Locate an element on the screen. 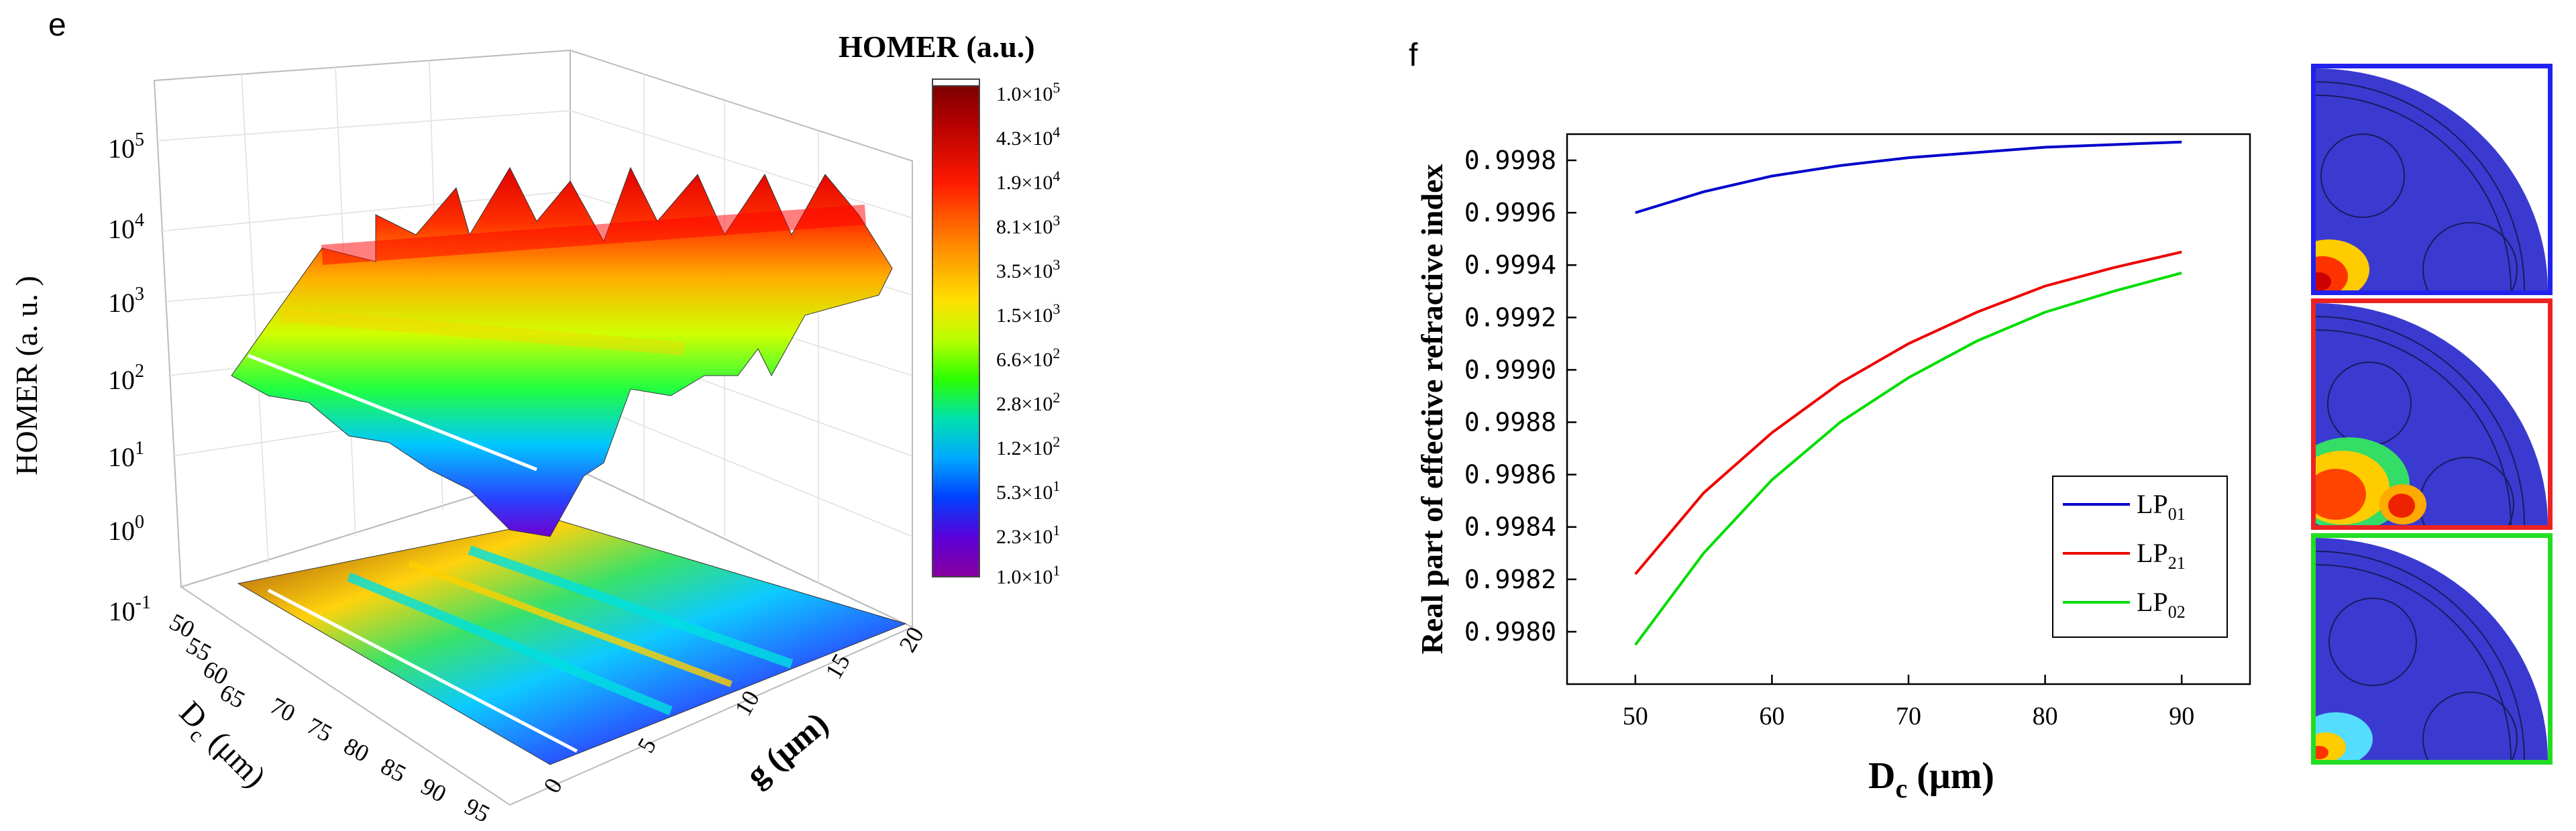  z-tick-labels: 10⁵ 10⁴ 10³ 10² 10¹ 10⁰ 10⁻¹ is located at coordinates (129, 378).